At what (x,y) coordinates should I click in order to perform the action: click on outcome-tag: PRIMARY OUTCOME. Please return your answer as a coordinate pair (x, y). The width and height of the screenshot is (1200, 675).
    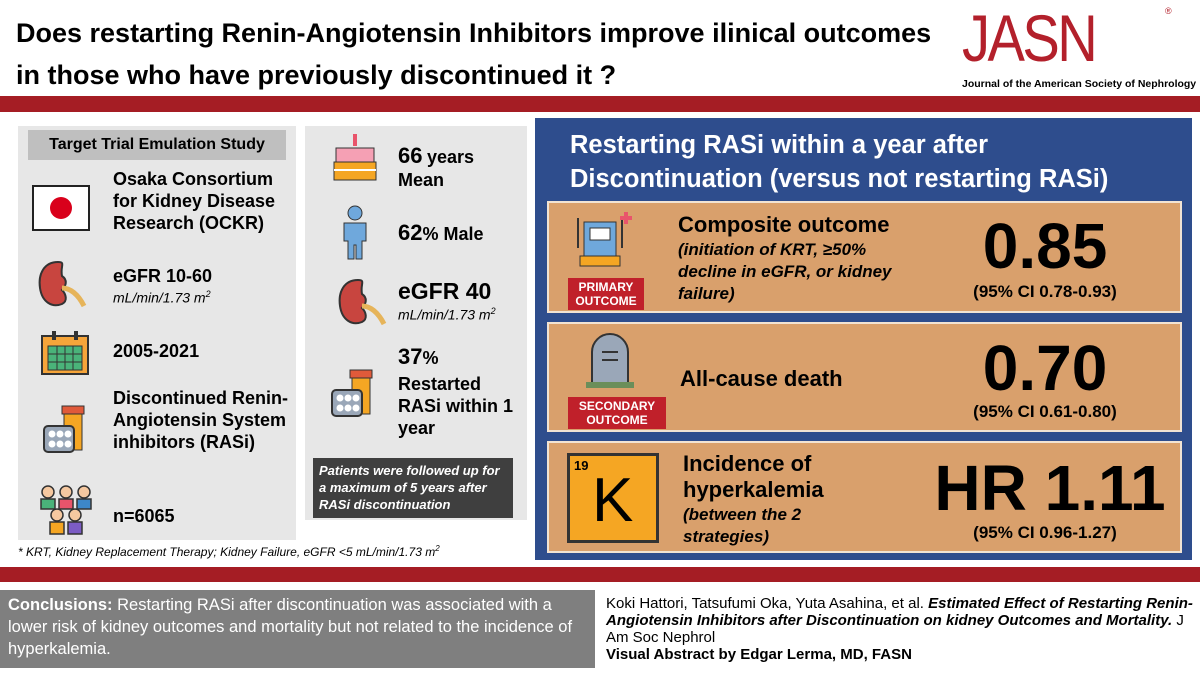
    Looking at the image, I should click on (606, 294).